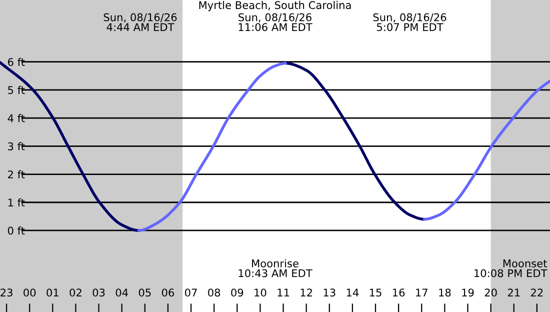  I want to click on x-tick-label: 17, so click(422, 292).